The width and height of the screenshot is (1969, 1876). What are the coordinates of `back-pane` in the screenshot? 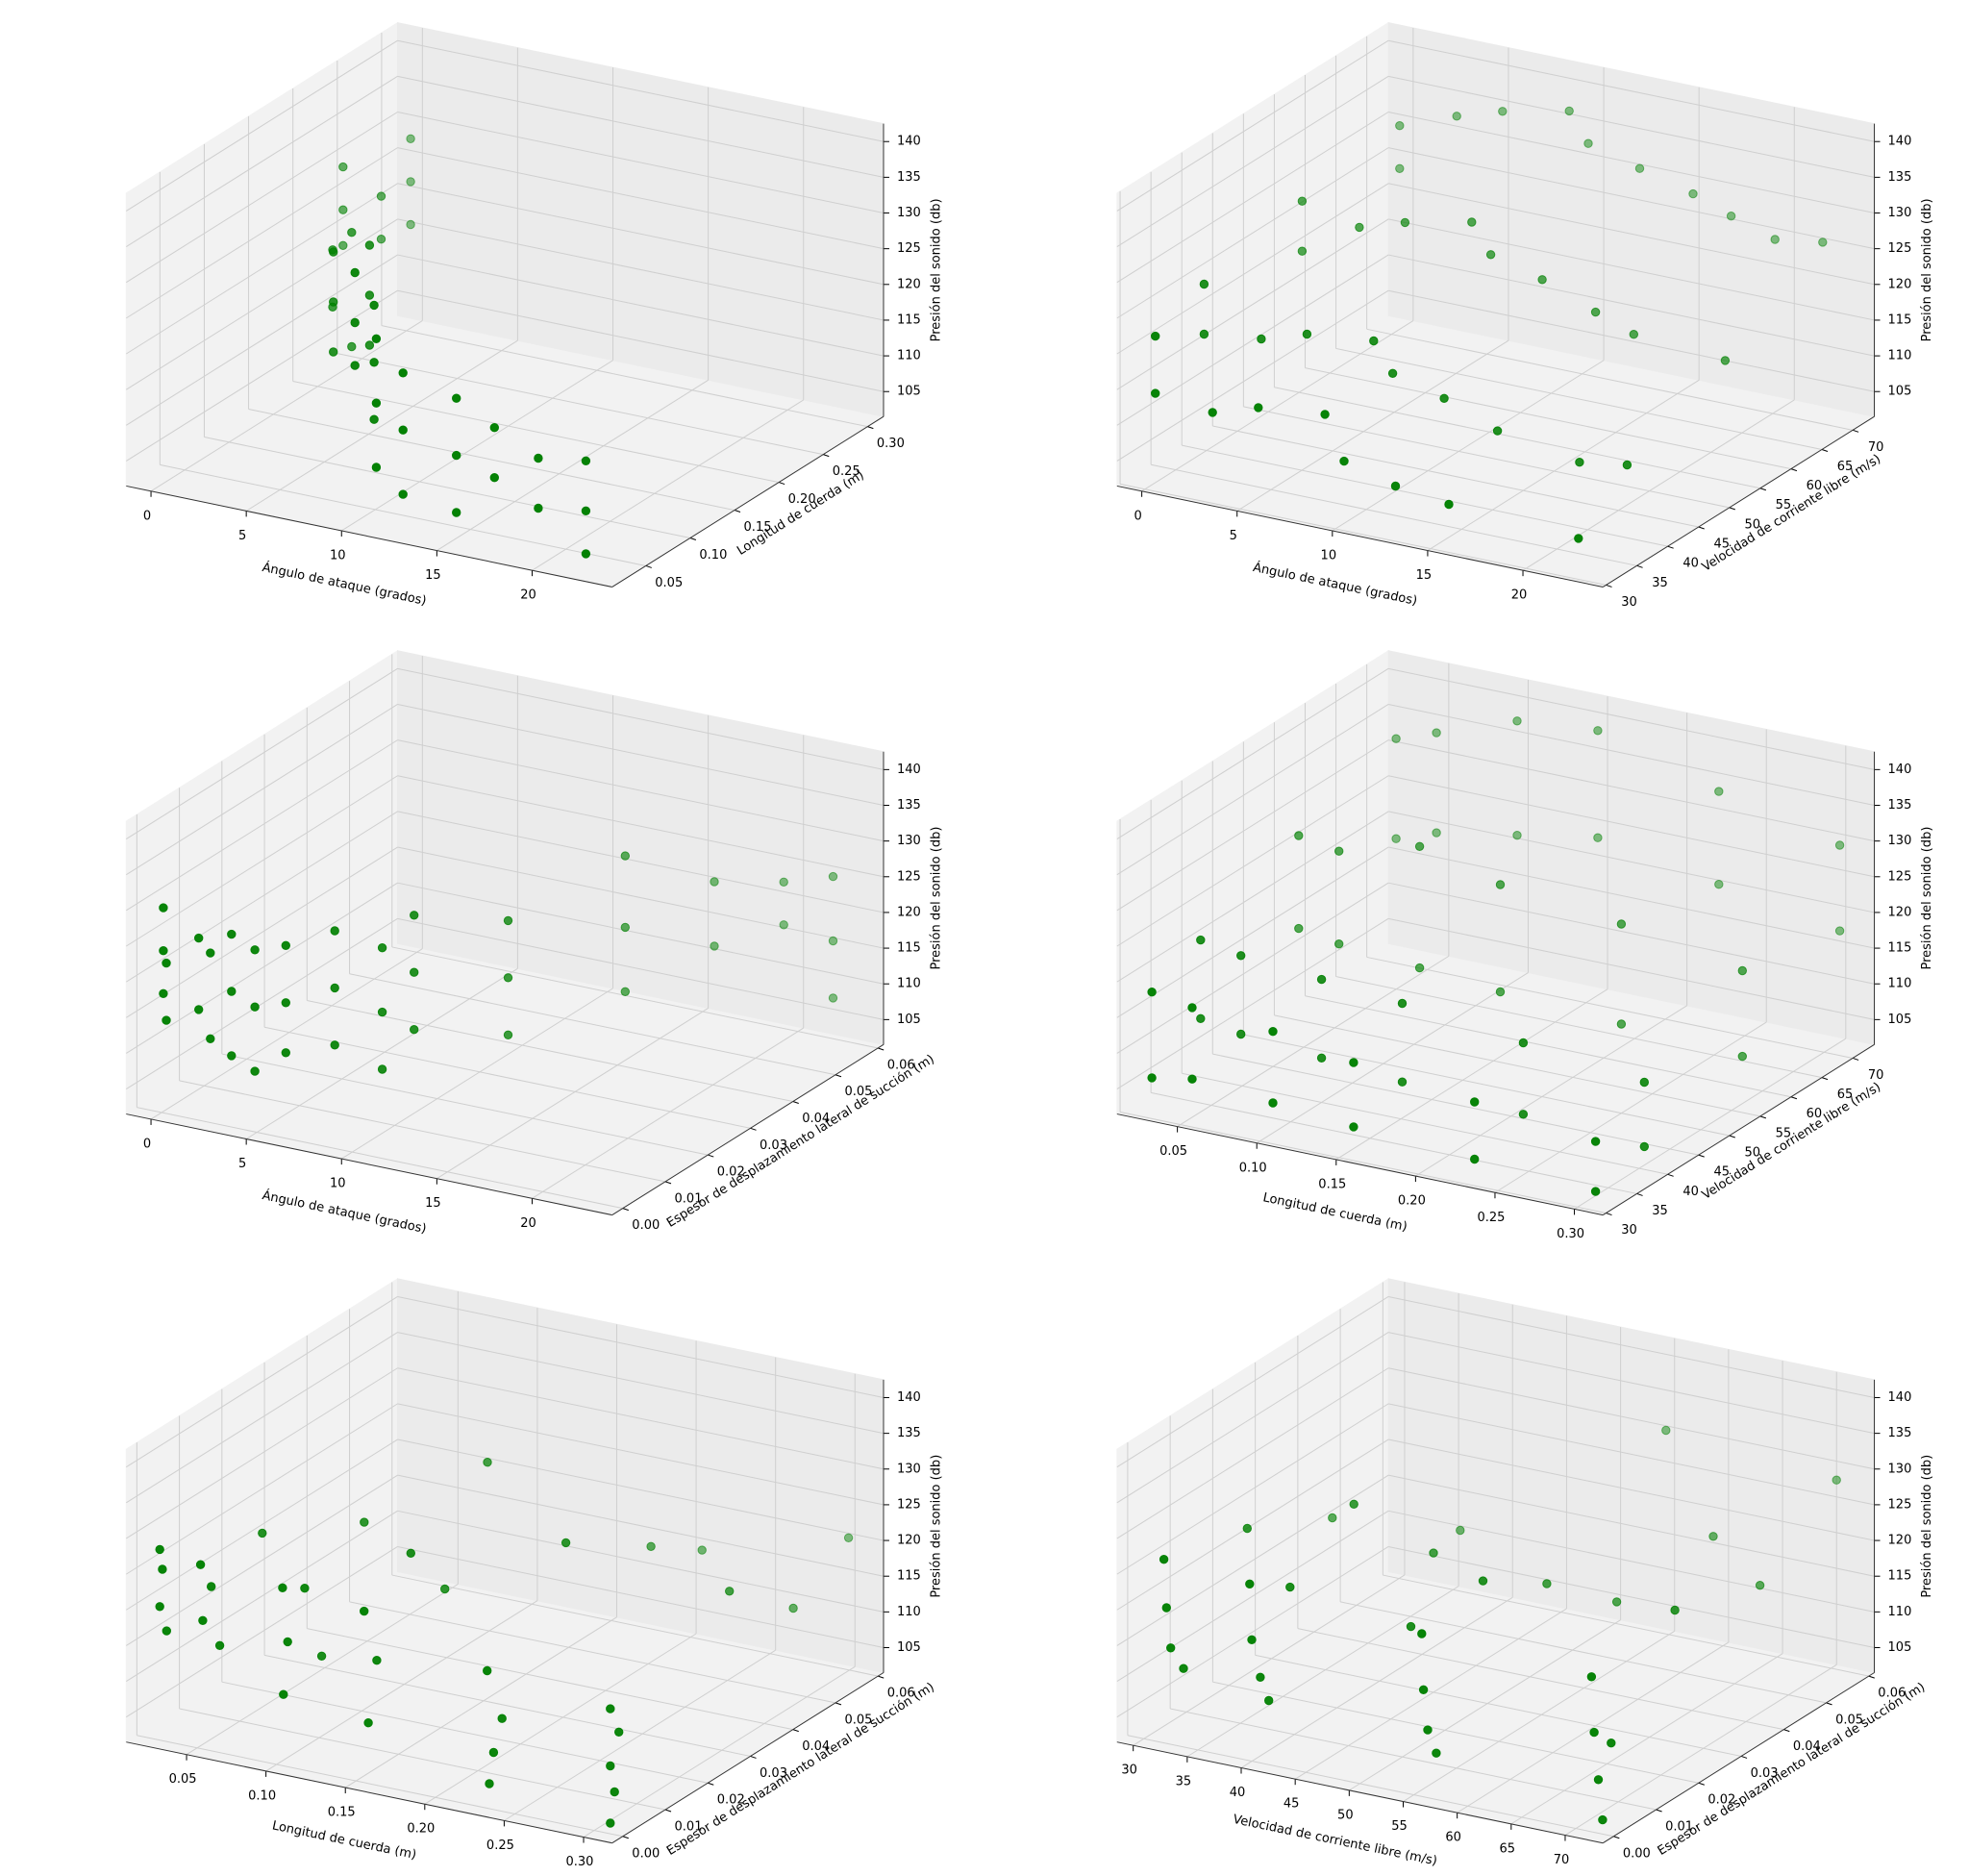 It's located at (1631, 1476).